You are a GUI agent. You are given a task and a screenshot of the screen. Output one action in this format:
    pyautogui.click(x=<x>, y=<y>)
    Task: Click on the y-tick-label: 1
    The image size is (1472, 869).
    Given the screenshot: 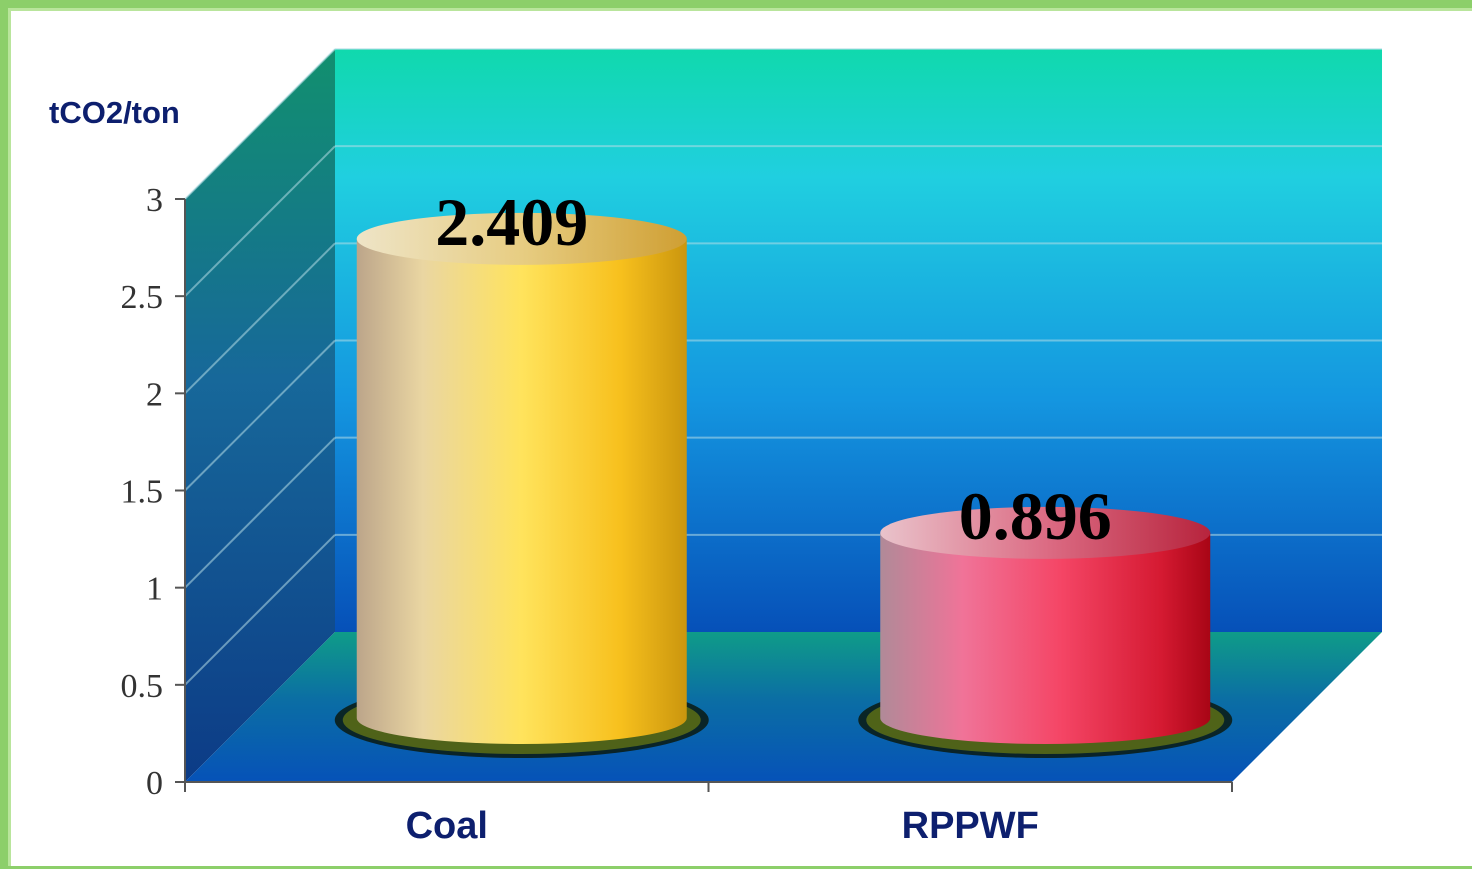 What is the action you would take?
    pyautogui.click(x=154, y=589)
    